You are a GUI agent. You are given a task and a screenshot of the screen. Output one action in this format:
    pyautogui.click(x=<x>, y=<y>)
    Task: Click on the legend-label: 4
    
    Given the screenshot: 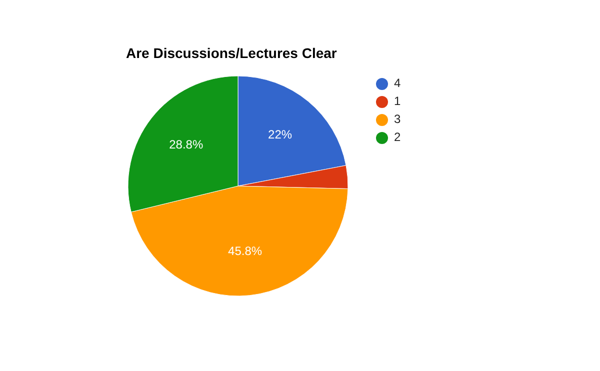 What is the action you would take?
    pyautogui.click(x=397, y=83)
    